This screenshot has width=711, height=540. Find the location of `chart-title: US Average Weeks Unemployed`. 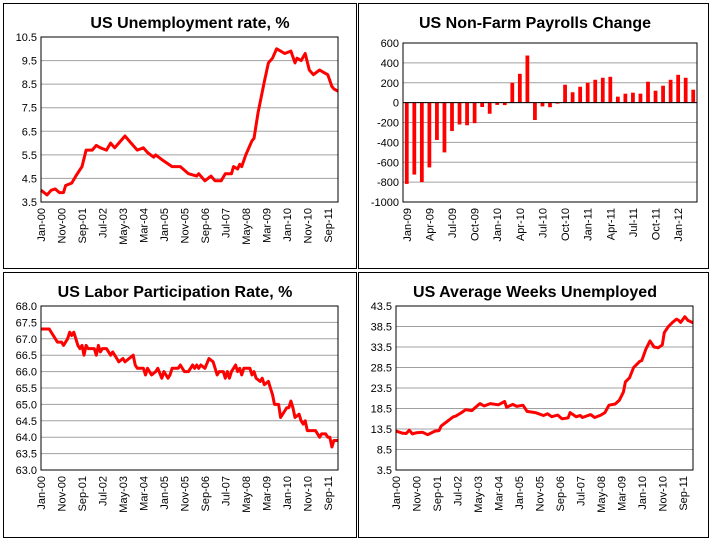

chart-title: US Average Weeks Unemployed is located at coordinates (535, 292).